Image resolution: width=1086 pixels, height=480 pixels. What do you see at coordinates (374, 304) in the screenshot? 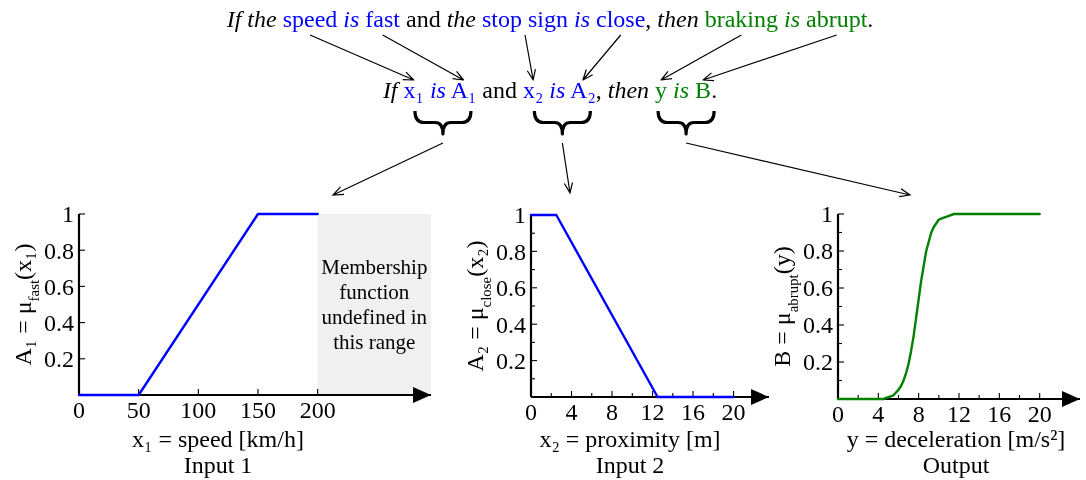
I see `band-label: Membership function undefined in this range` at bounding box center [374, 304].